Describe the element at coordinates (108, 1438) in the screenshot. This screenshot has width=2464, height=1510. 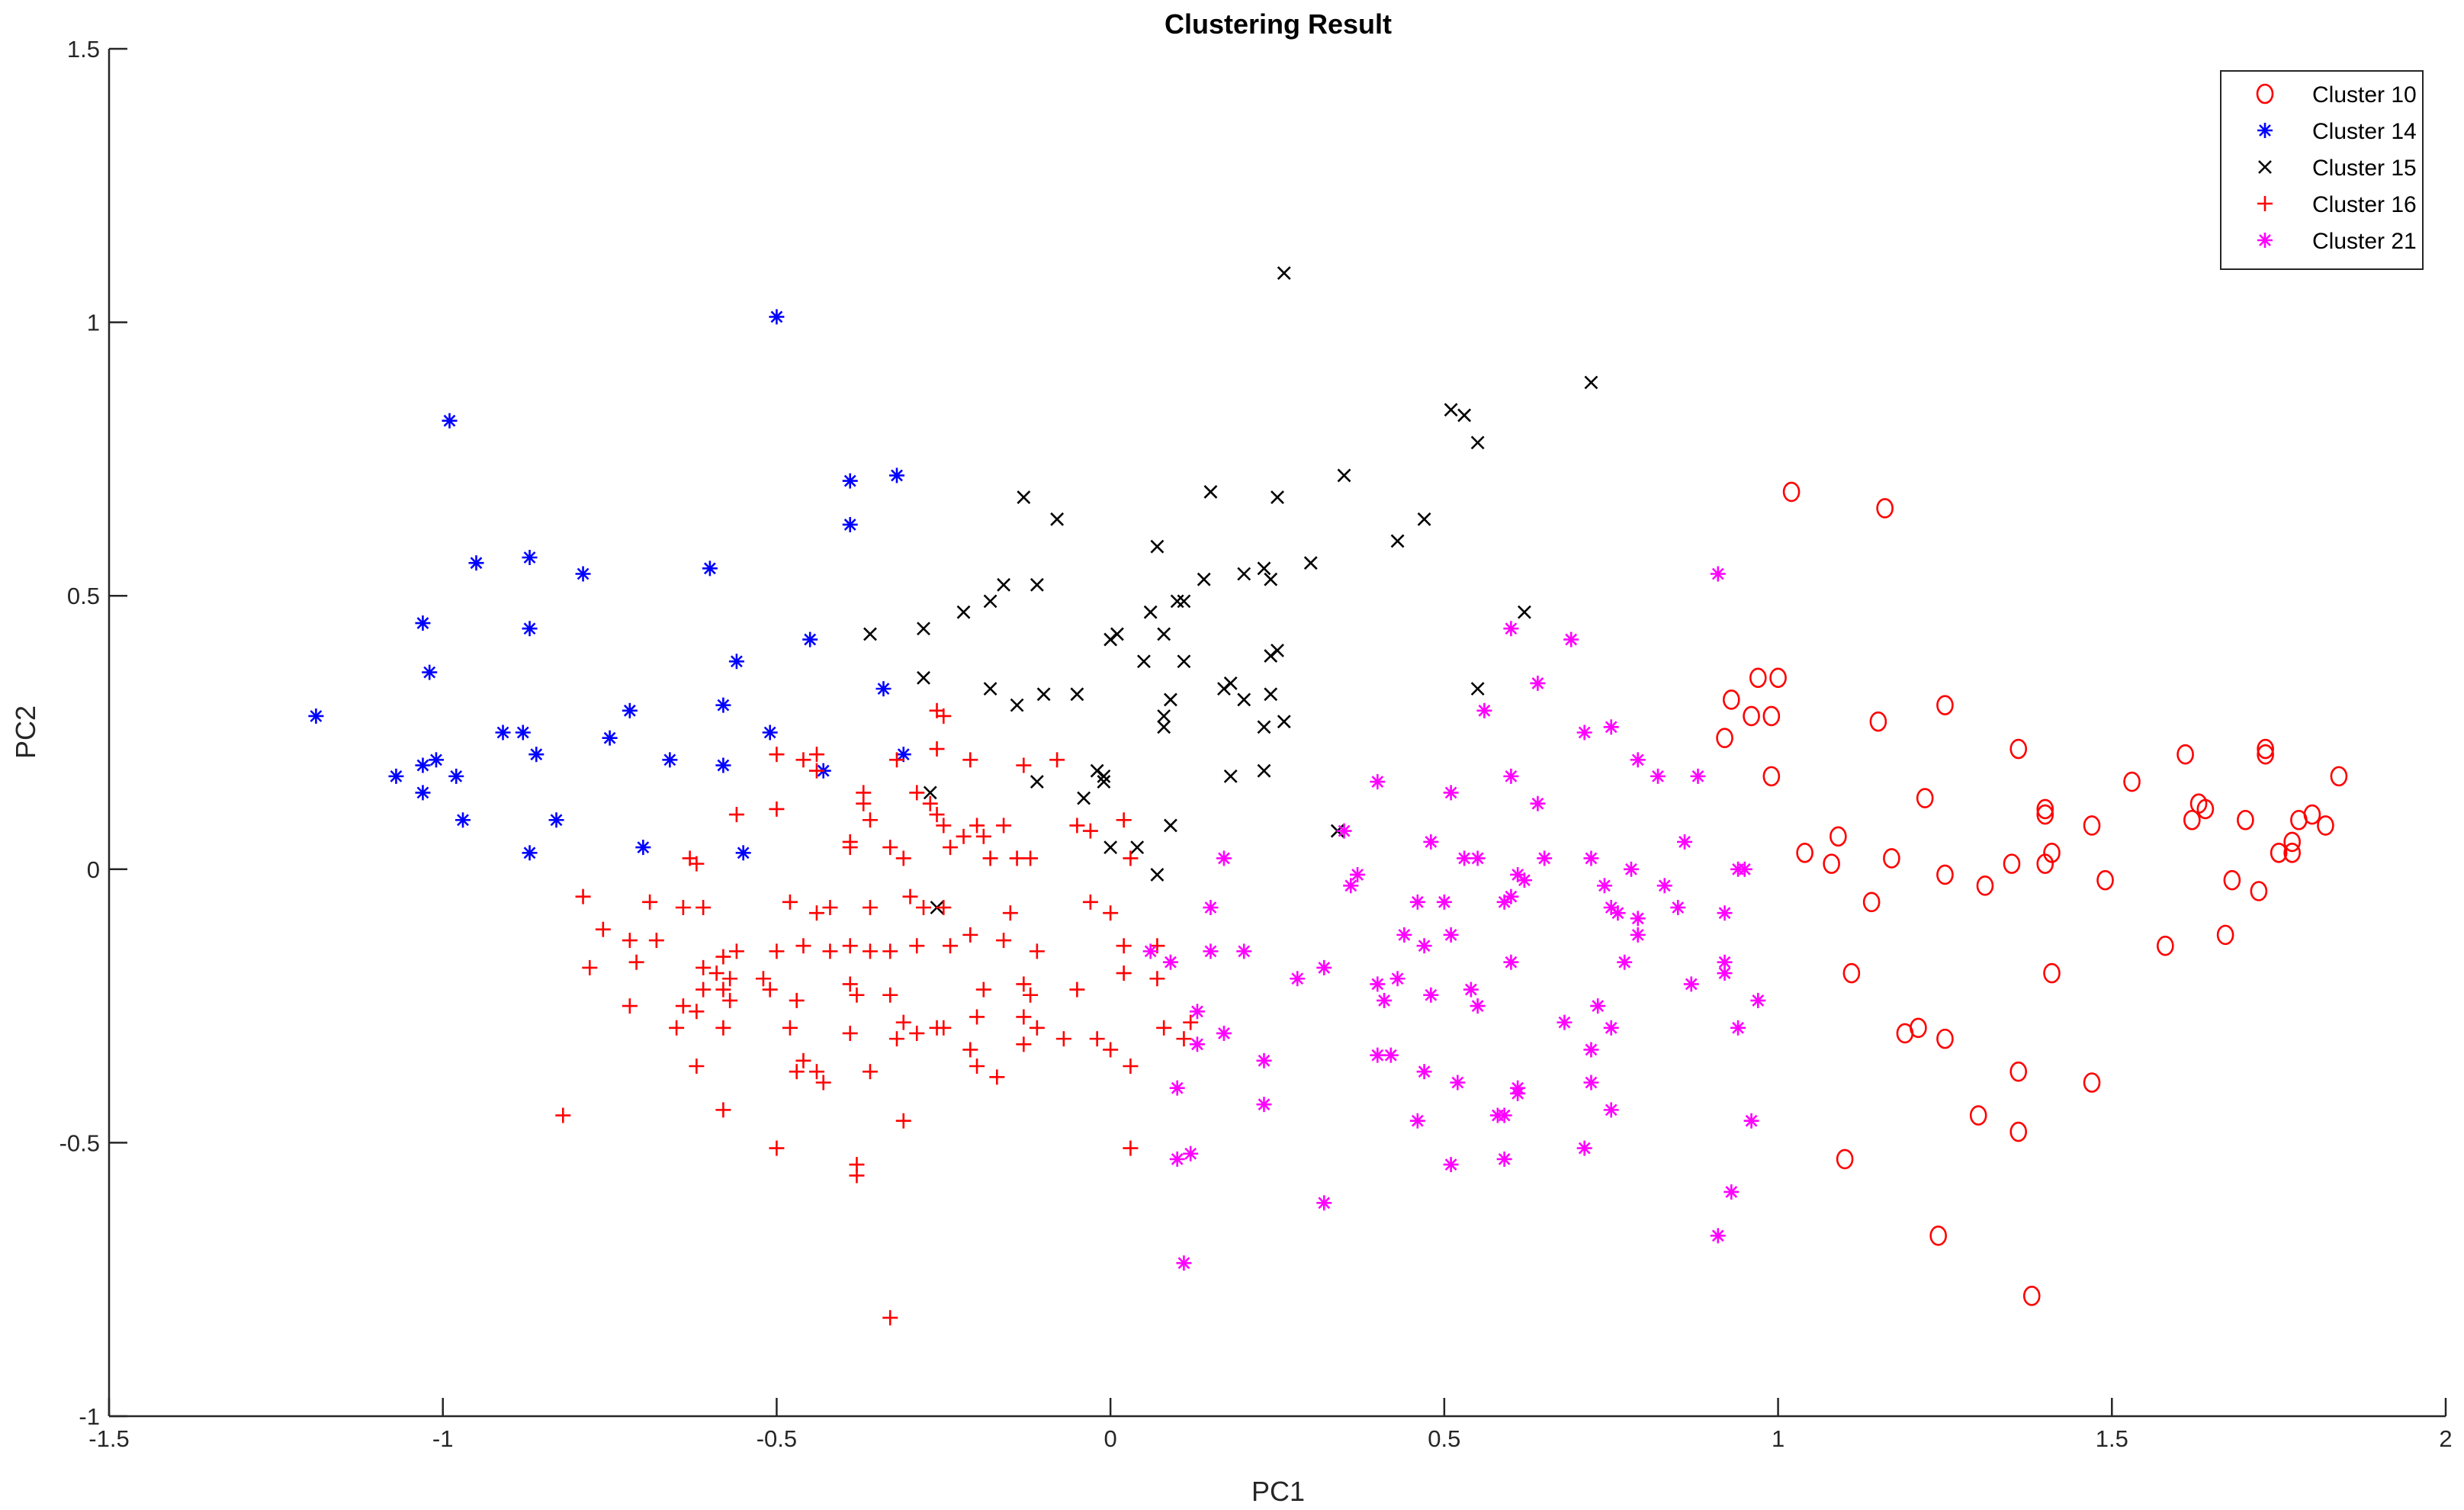
I see `x-tick-label: -1.5` at that location.